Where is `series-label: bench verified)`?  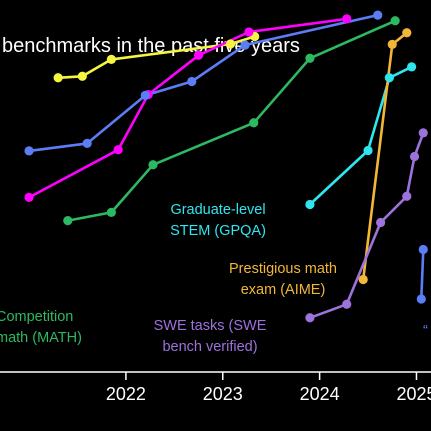 series-label: bench verified) is located at coordinates (209, 347).